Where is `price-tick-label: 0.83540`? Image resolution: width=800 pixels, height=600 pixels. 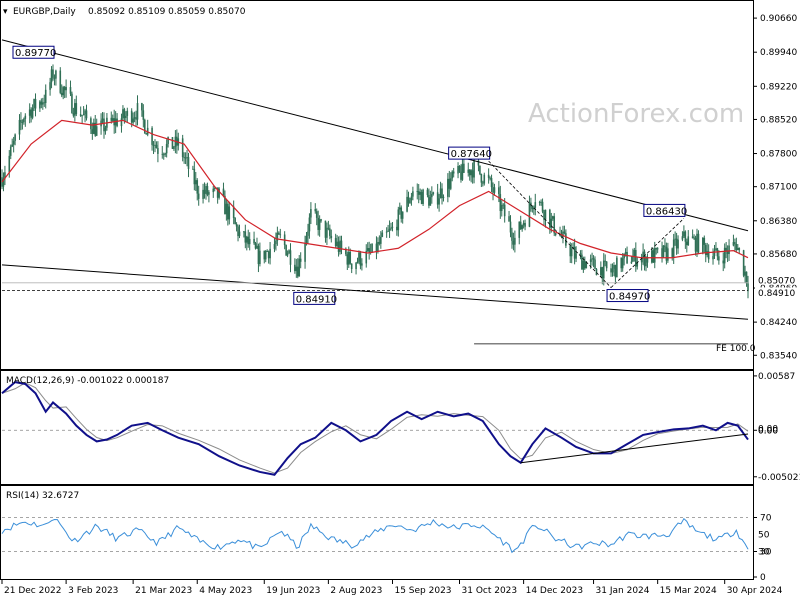 price-tick-label: 0.83540 is located at coordinates (778, 356).